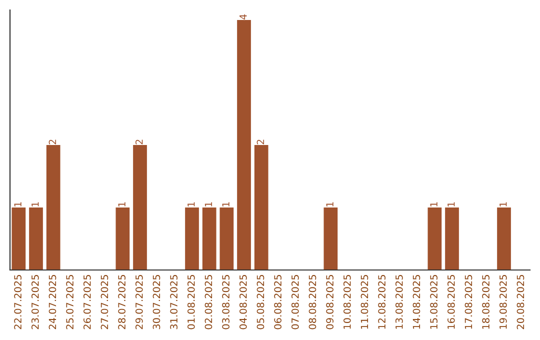 Image resolution: width=540 pixels, height=340 pixels. I want to click on x-tick-label: 08.08.2025, so click(312, 302).